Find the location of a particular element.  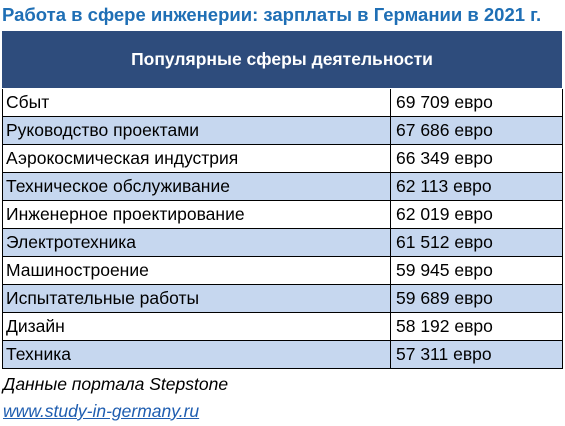

field-name: Инженерное проектирование is located at coordinates (196, 214).